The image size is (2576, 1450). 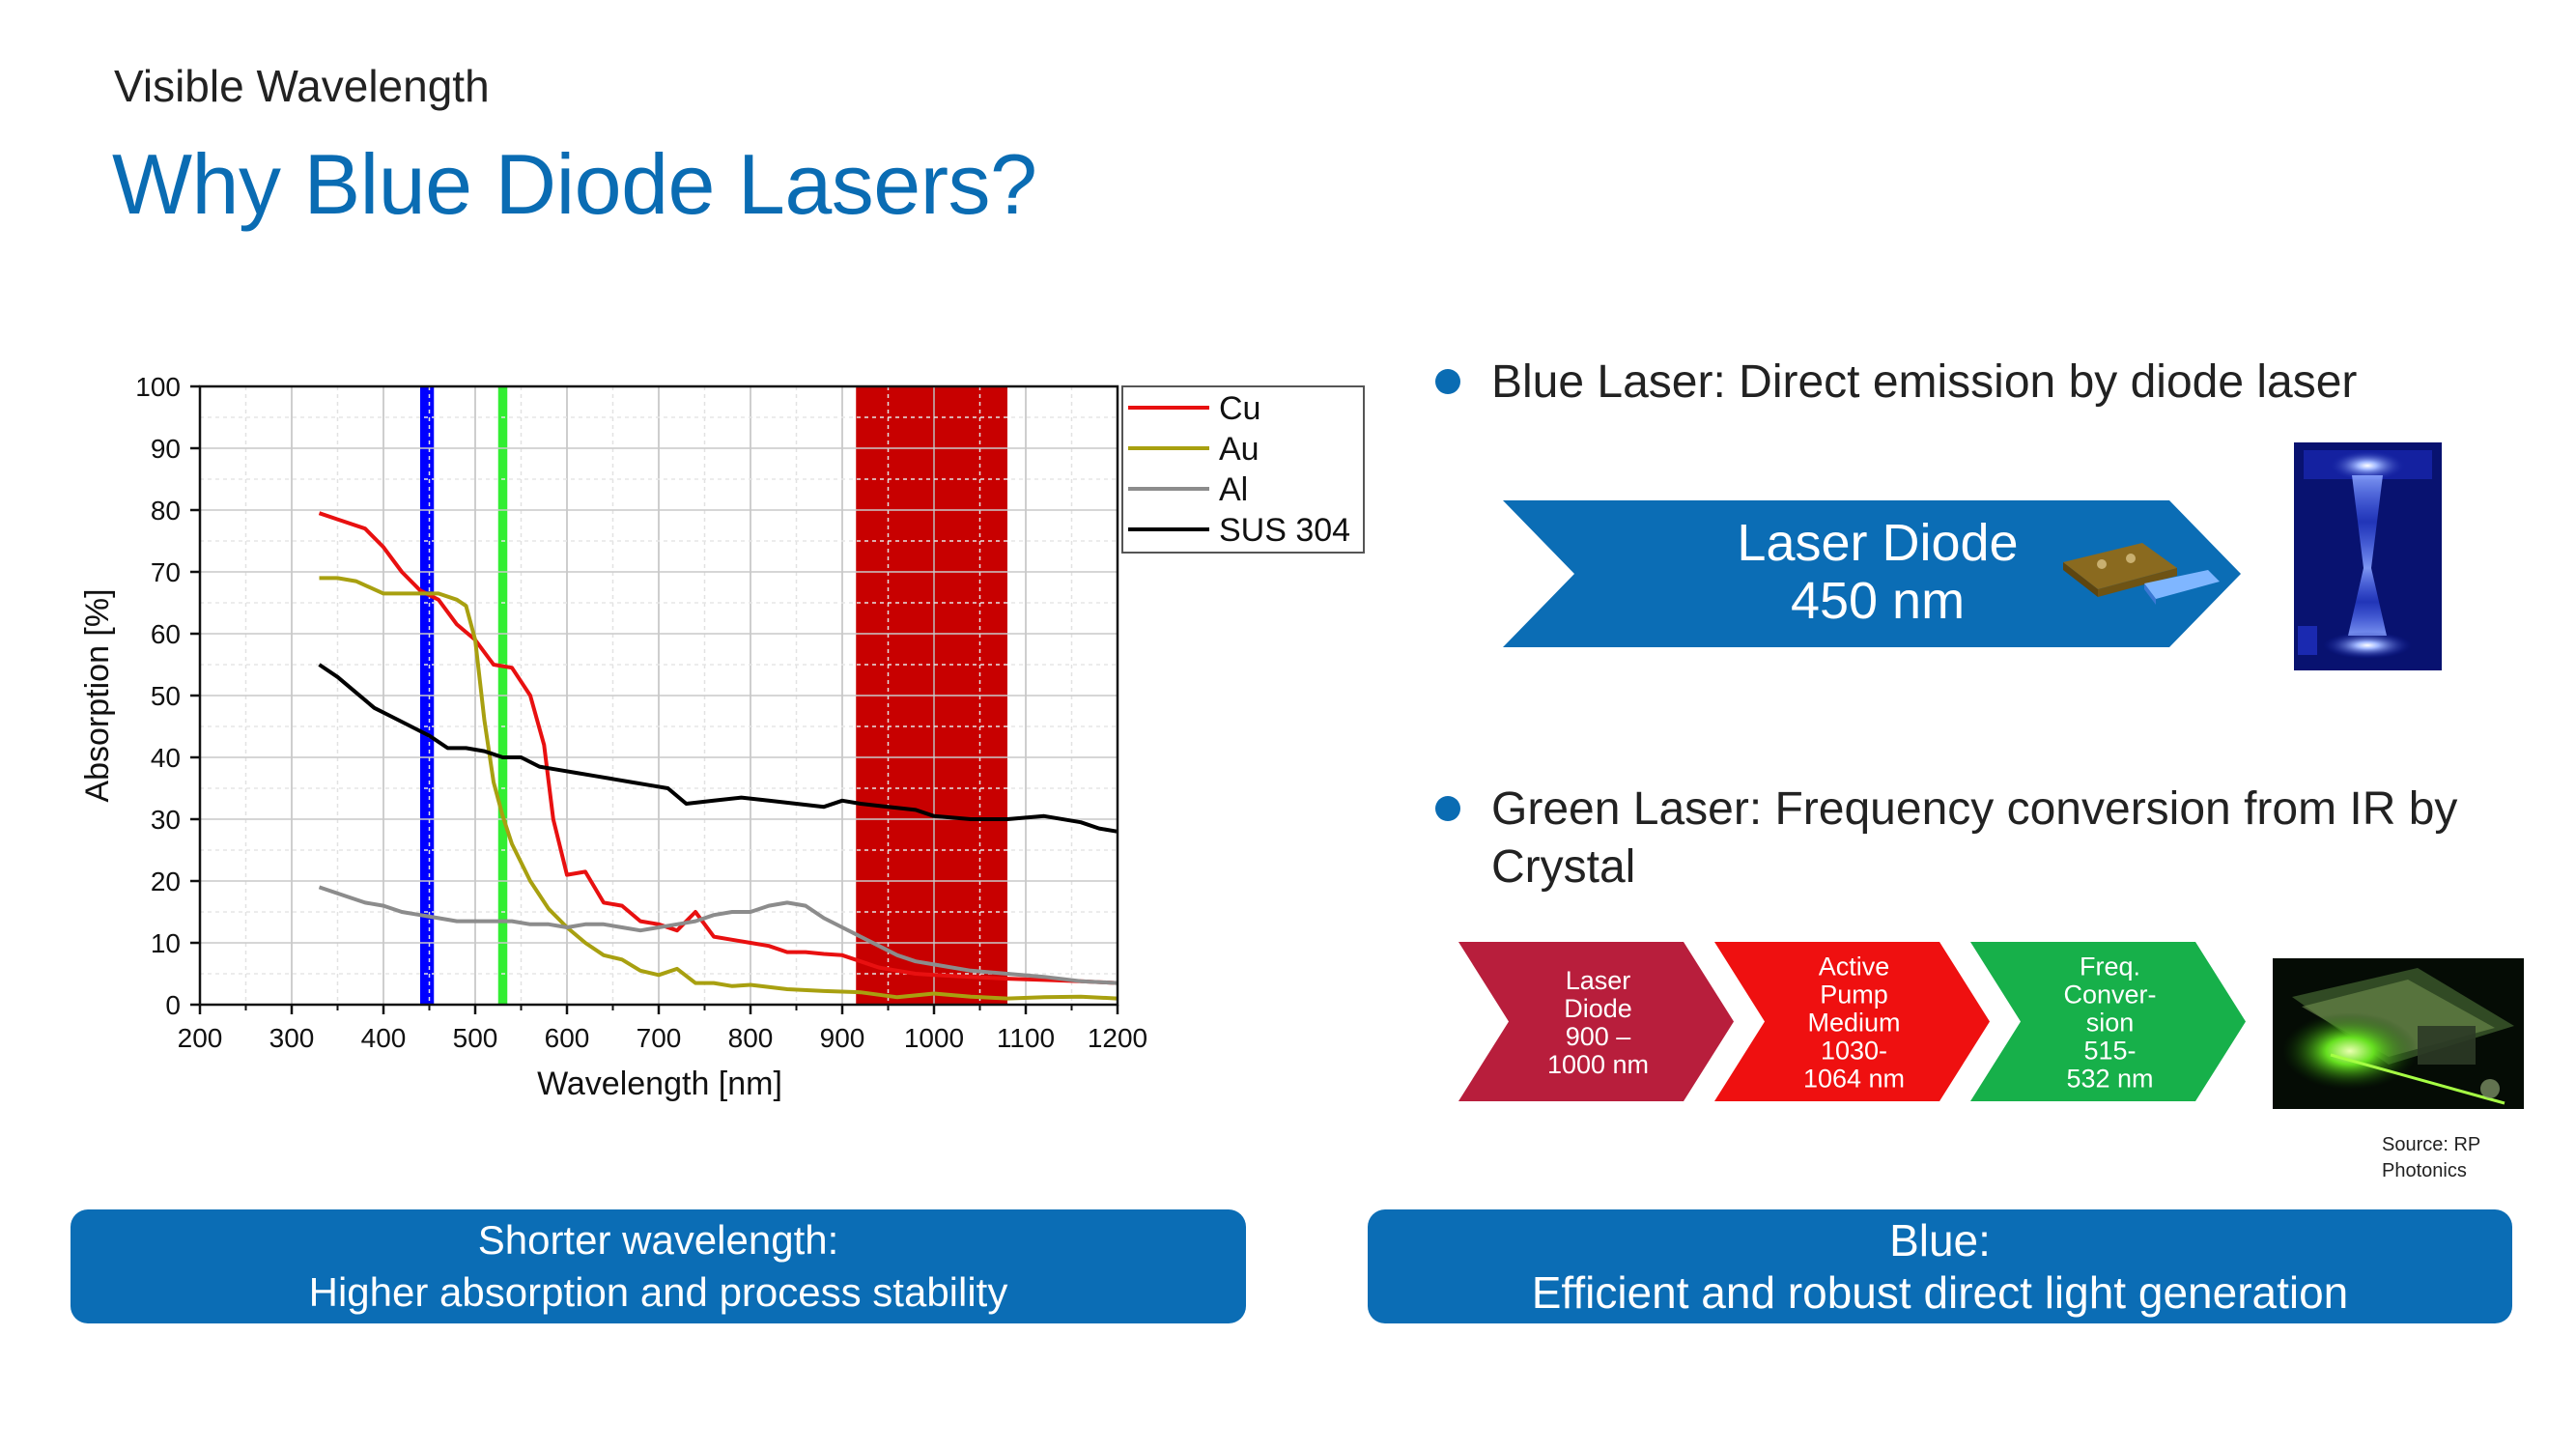 I want to click on banner-line: Shorter wavelength:, so click(x=658, y=1240).